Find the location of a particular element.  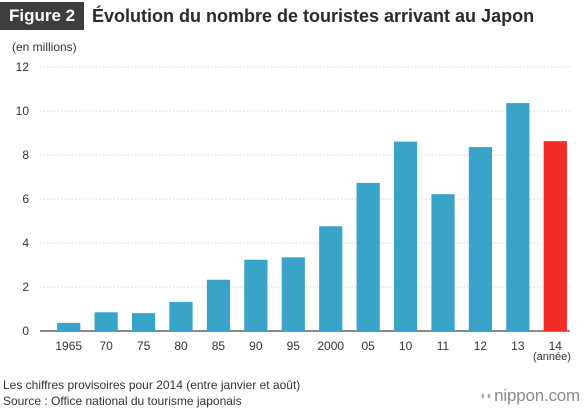

x-tick-label: 80 is located at coordinates (181, 346).